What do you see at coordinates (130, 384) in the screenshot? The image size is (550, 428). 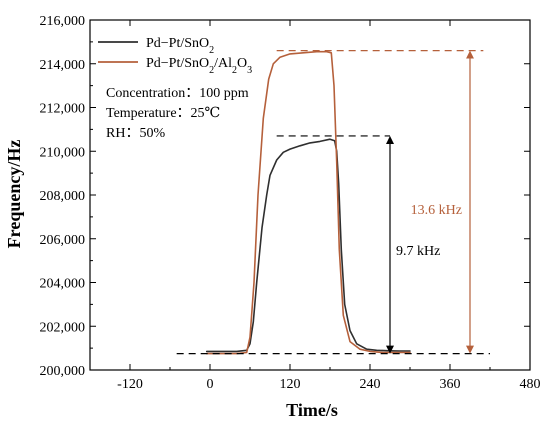 I see `x-tick-label: -120` at bounding box center [130, 384].